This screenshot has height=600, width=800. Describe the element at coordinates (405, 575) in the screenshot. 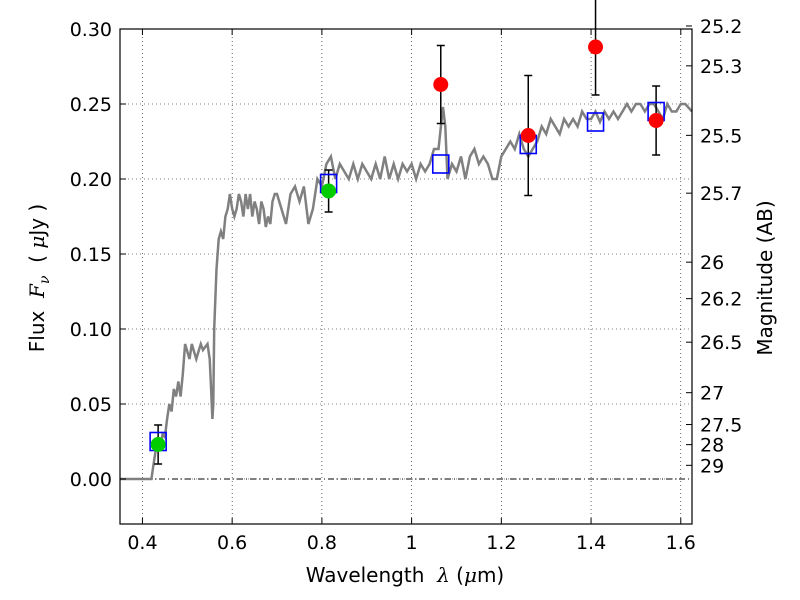

I see `x-axis-label: Wavelength λ (μm)` at that location.